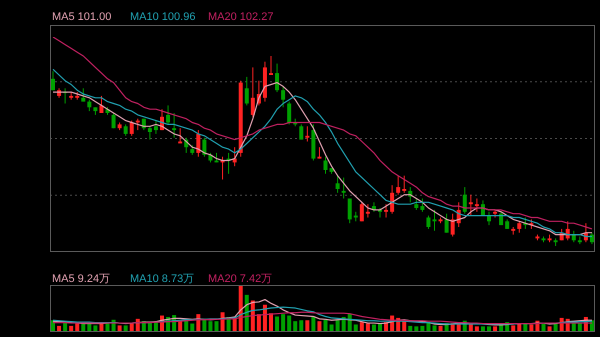 The image size is (600, 337). I want to click on text: MA20 7.42万, so click(241, 279).